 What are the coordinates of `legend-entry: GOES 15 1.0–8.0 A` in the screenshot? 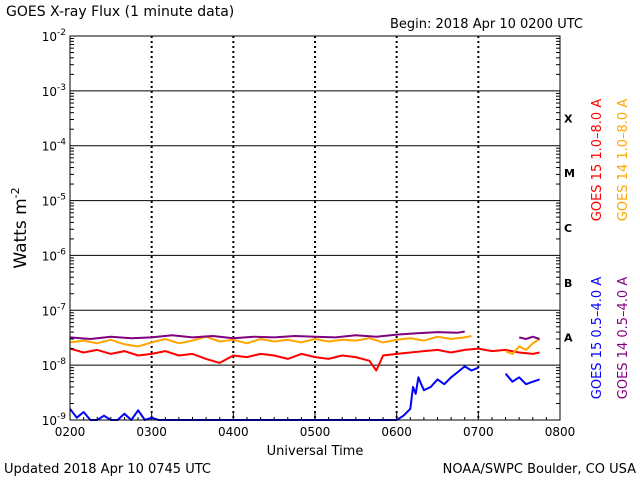 It's located at (597, 160).